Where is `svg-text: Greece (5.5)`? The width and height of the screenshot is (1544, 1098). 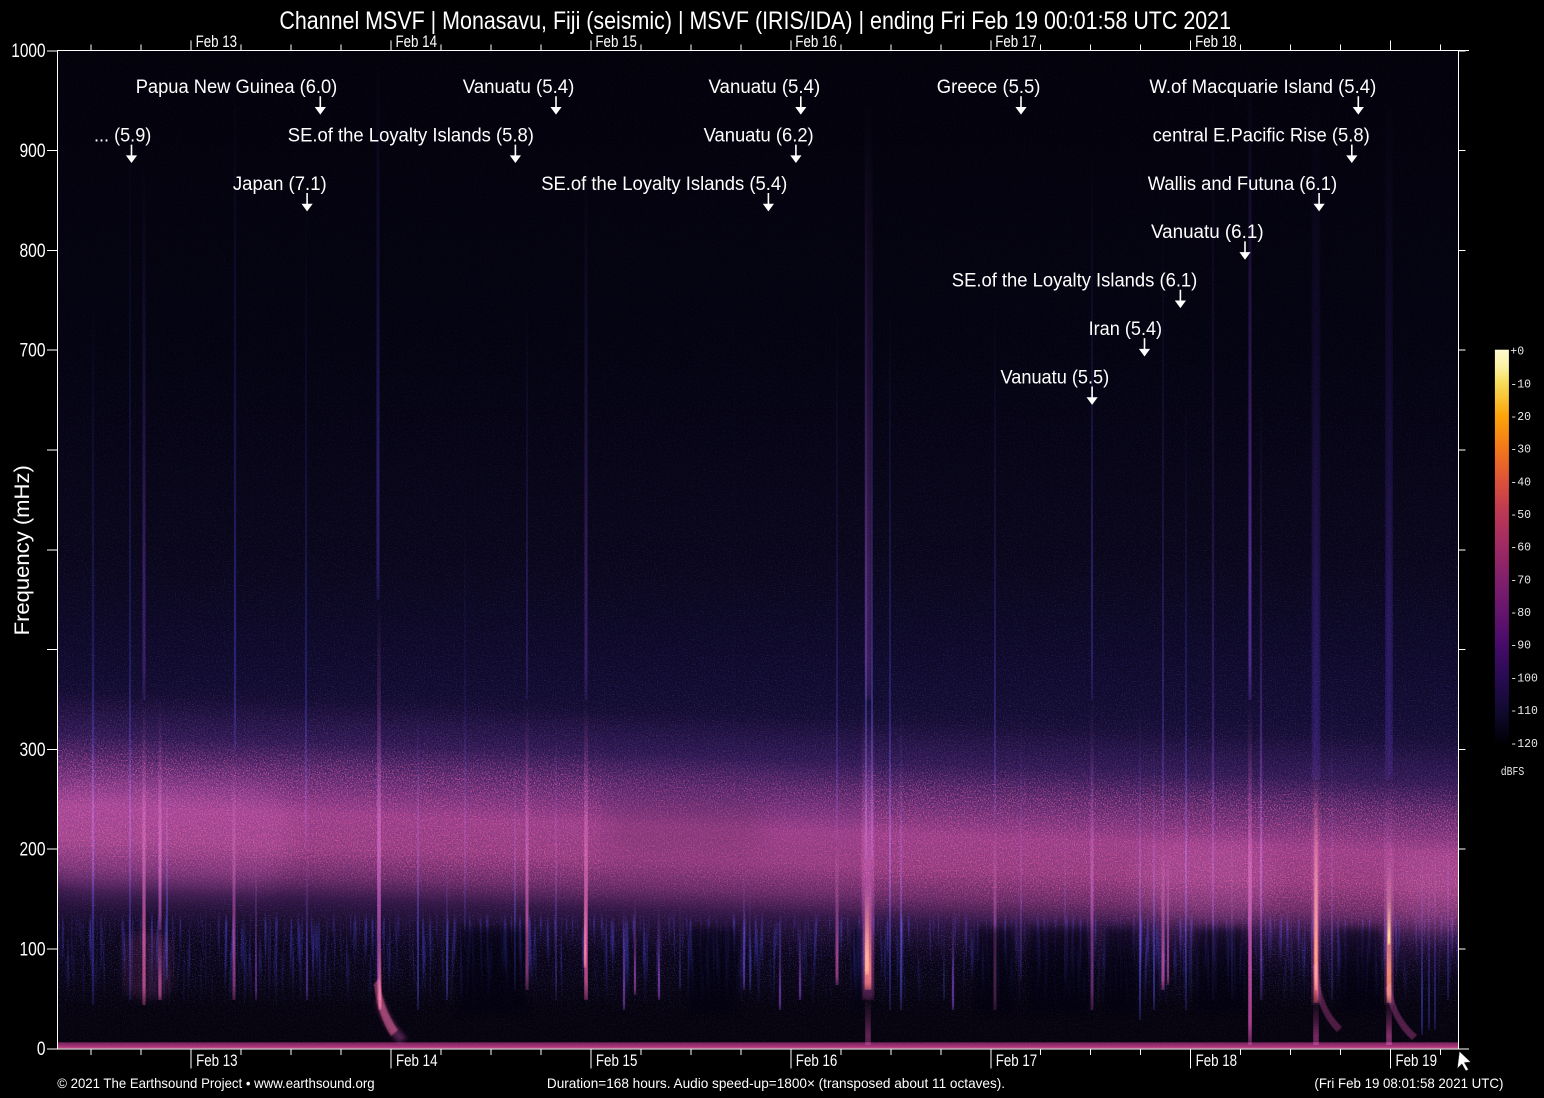
svg-text: Greece (5.5) is located at coordinates (989, 87).